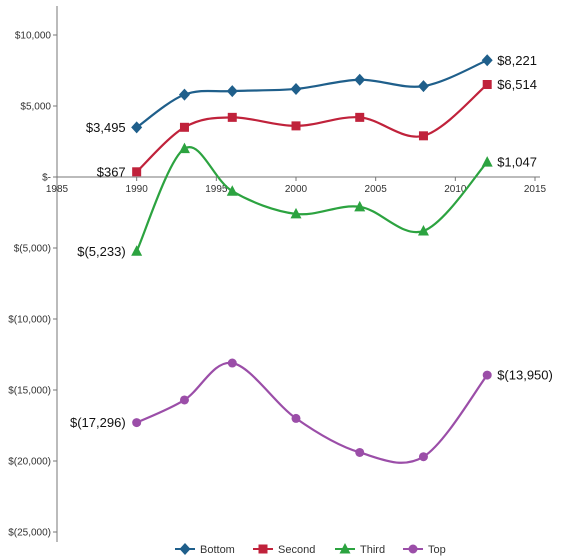  I want to click on x-tick-label: 2010, so click(455, 189).